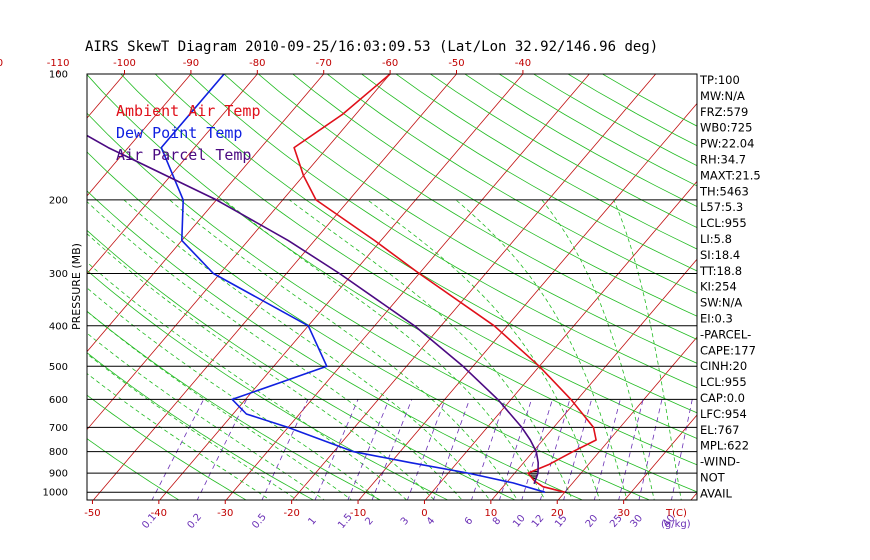 The height and width of the screenshot is (560, 870). What do you see at coordinates (324, 63) in the screenshot?
I see `top-temp-tick-label: -70` at bounding box center [324, 63].